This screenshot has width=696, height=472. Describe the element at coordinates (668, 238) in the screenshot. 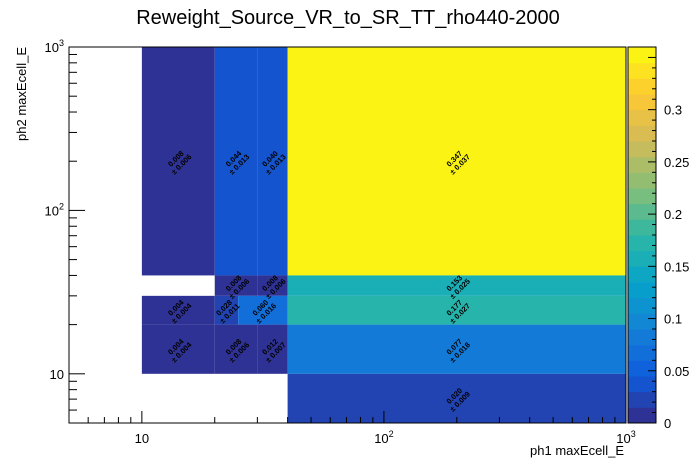

I see `colorbar-axis: 0 0.05 0.1 0.15 0.2 0.25 0.3` at that location.